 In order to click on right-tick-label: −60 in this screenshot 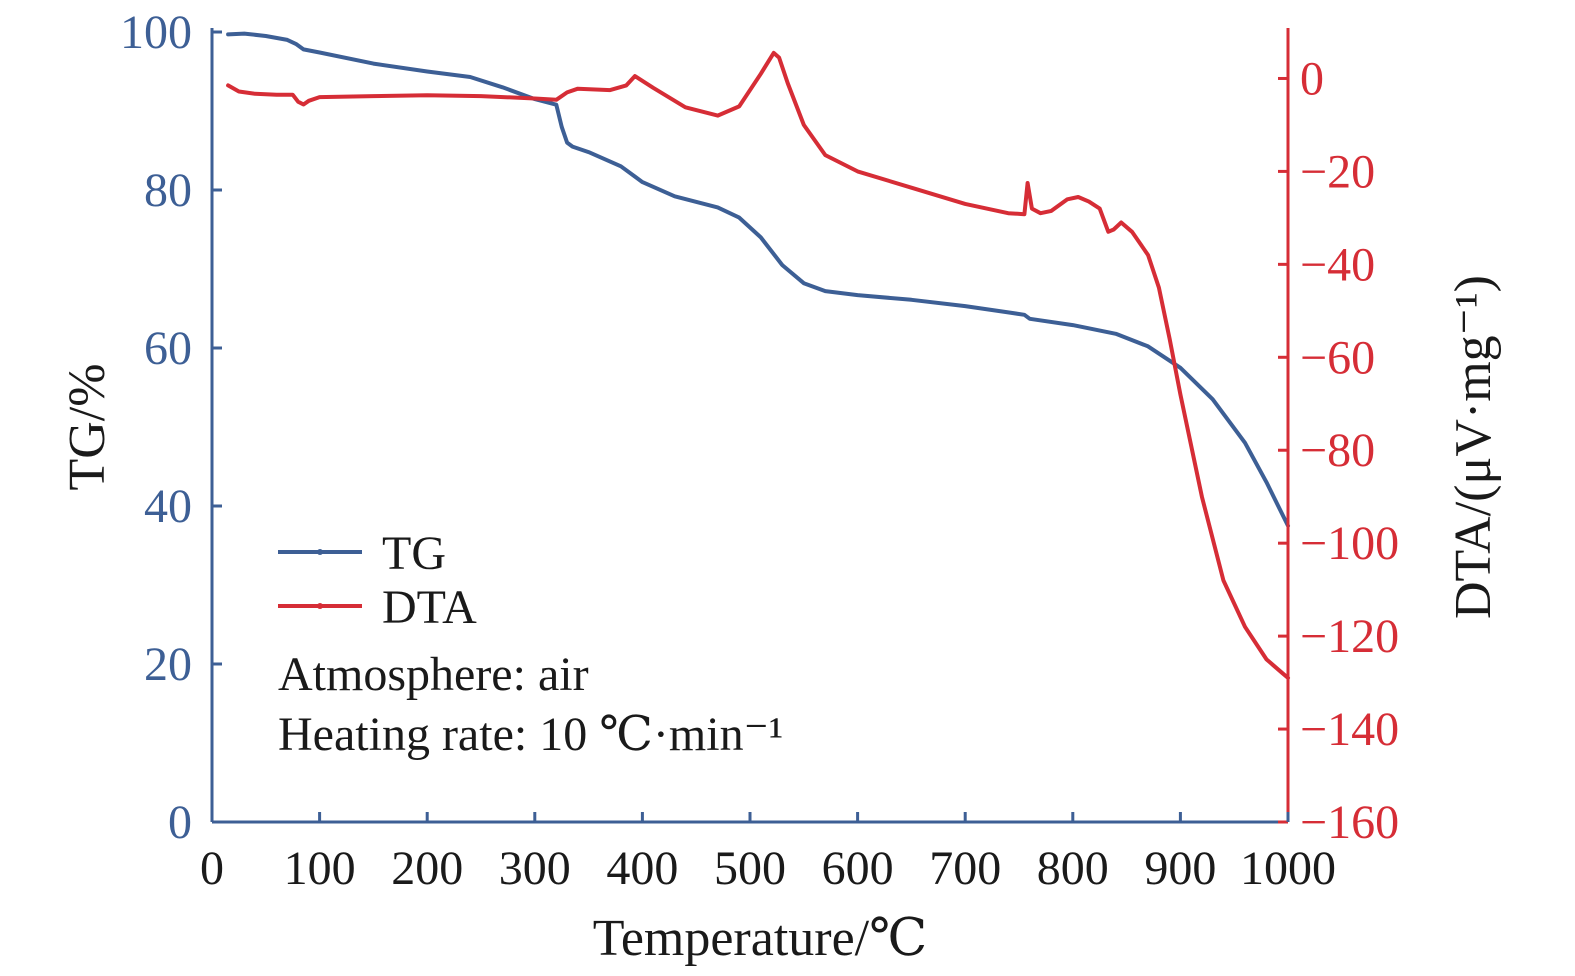, I will do `click(1337, 357)`.